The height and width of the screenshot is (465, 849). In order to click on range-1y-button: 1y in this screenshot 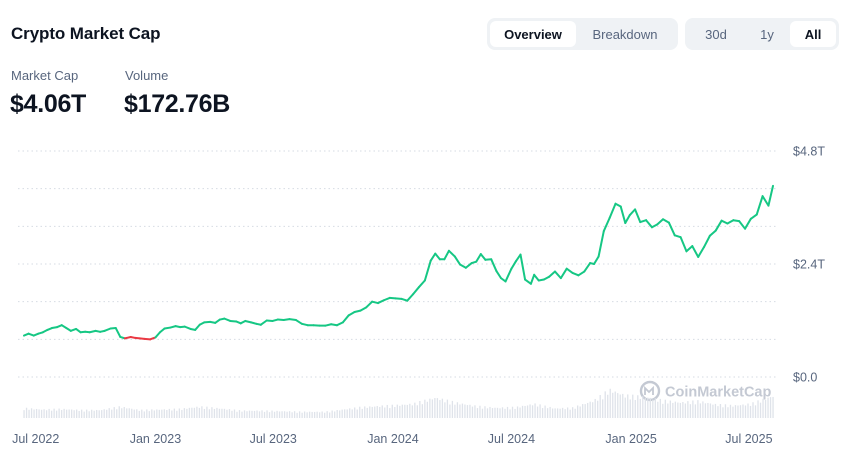, I will do `click(767, 34)`.